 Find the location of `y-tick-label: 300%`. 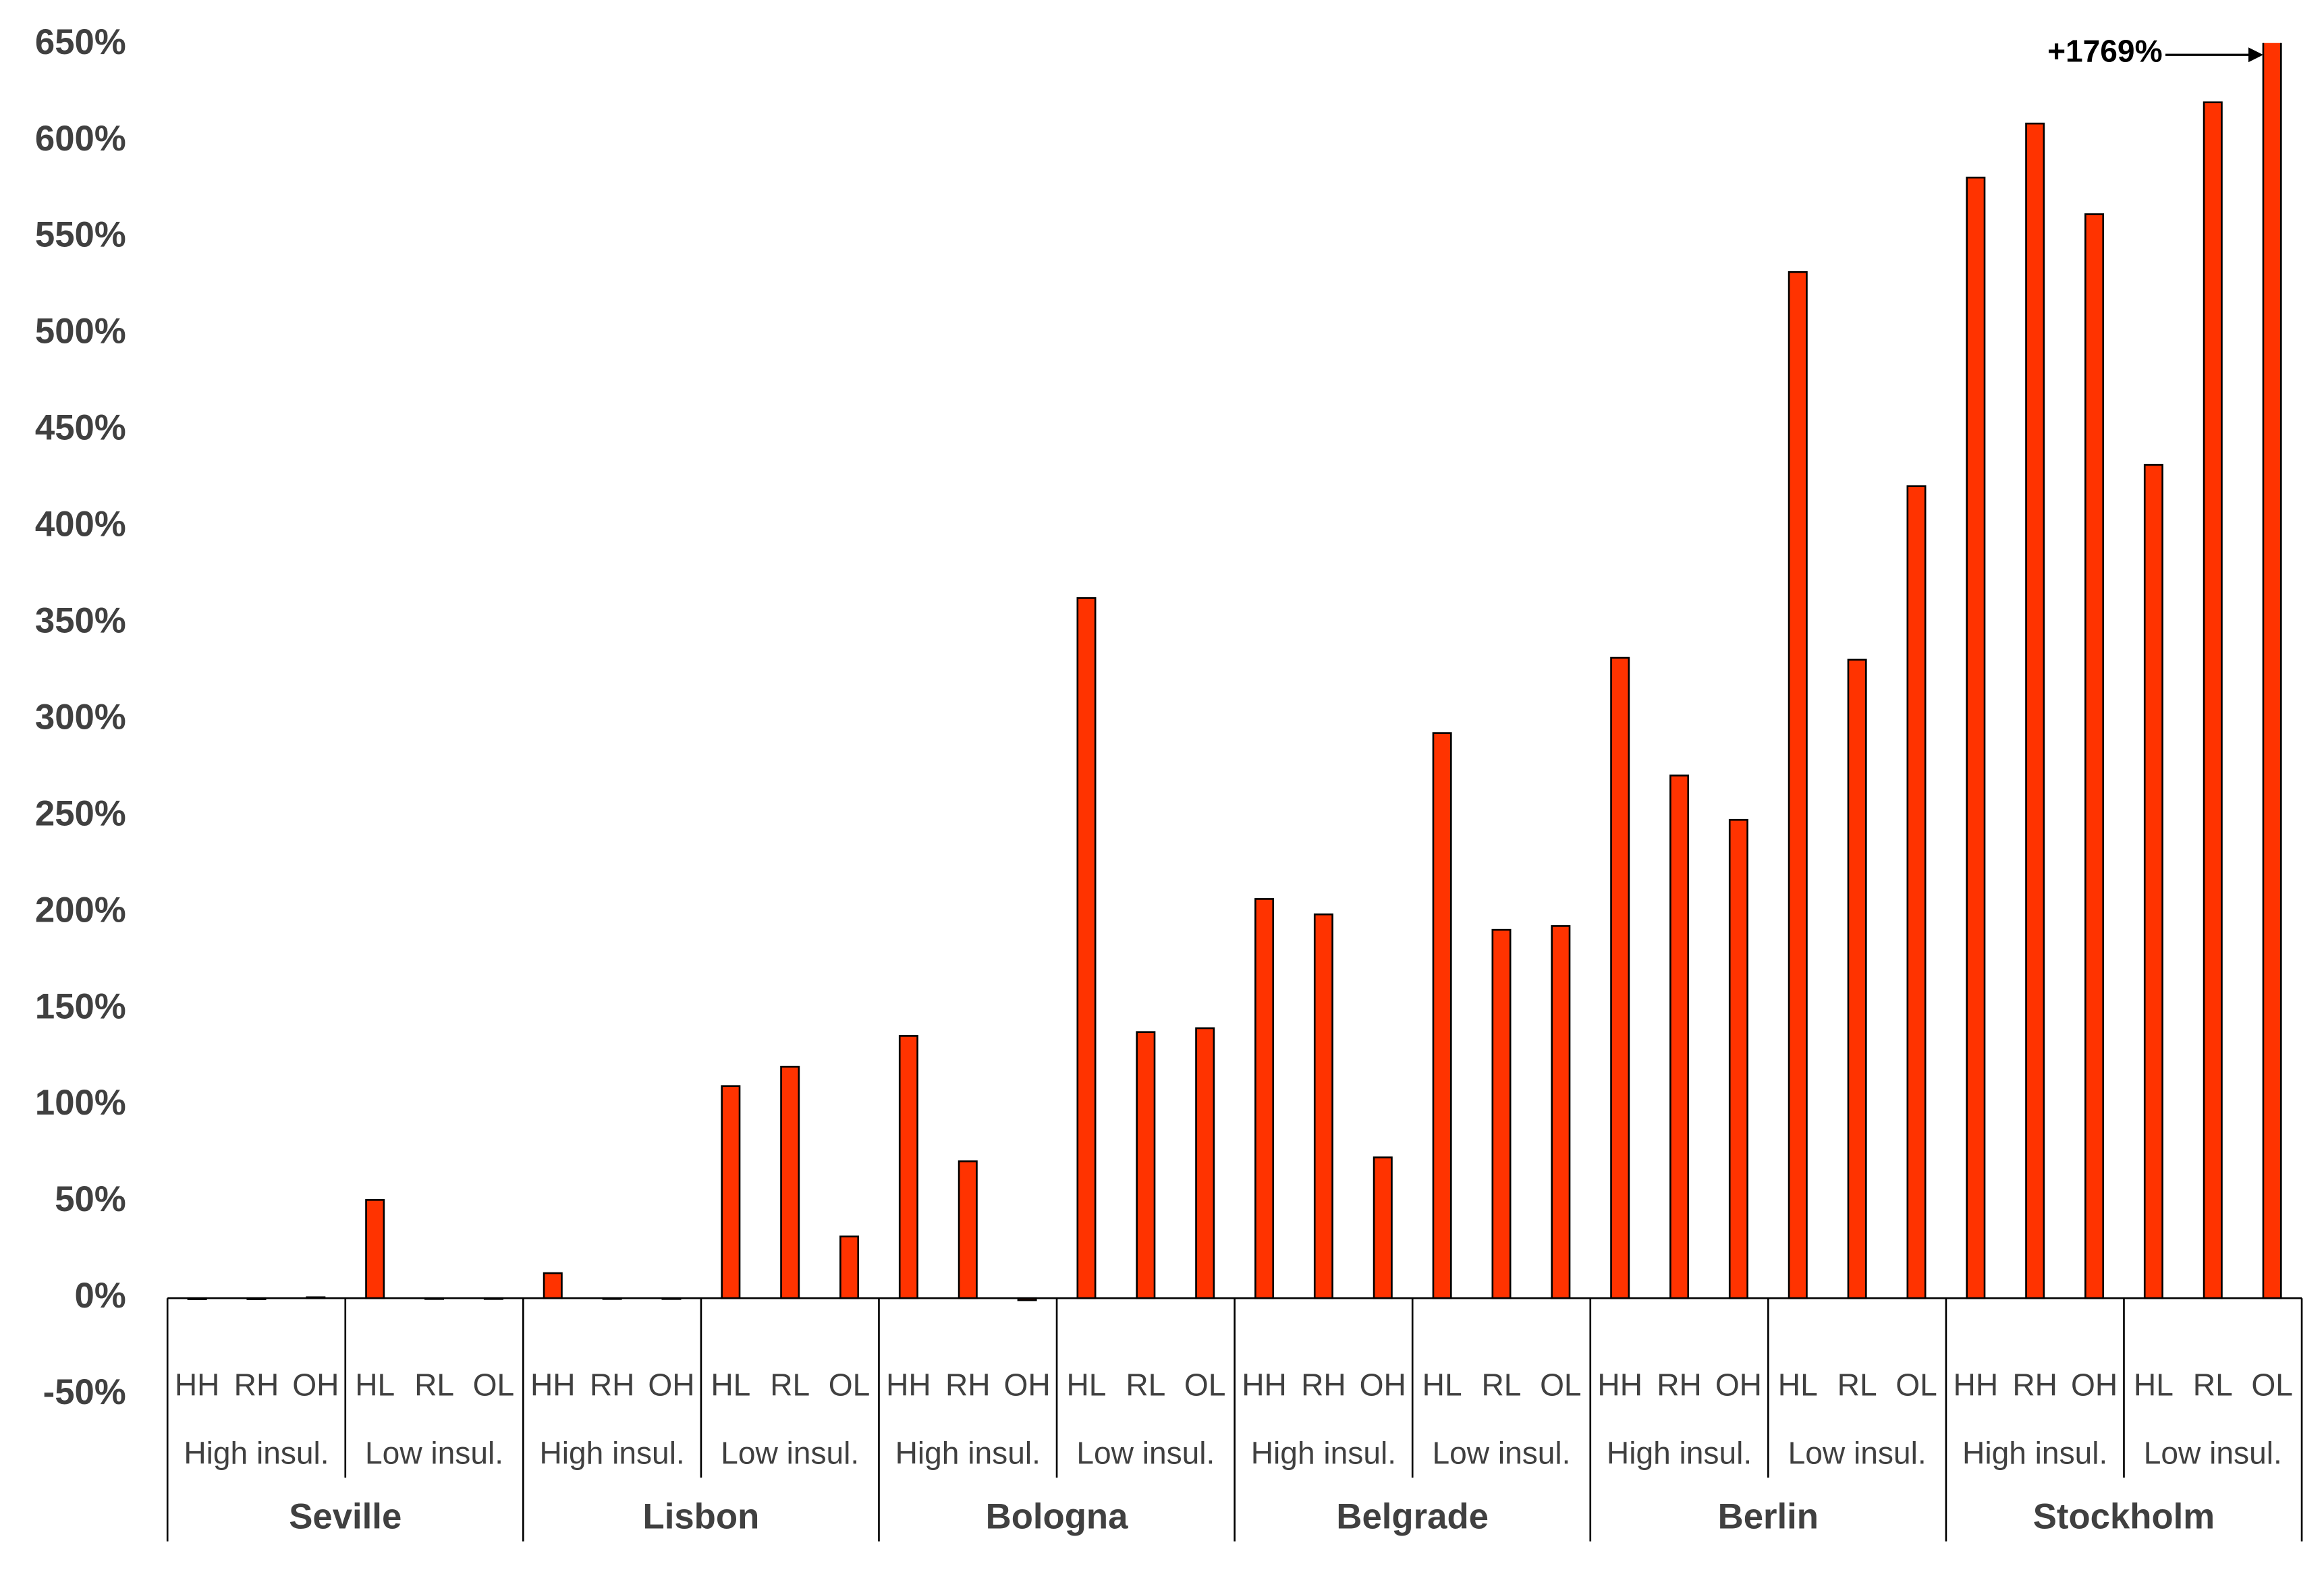

y-tick-label: 300% is located at coordinates (80, 717).